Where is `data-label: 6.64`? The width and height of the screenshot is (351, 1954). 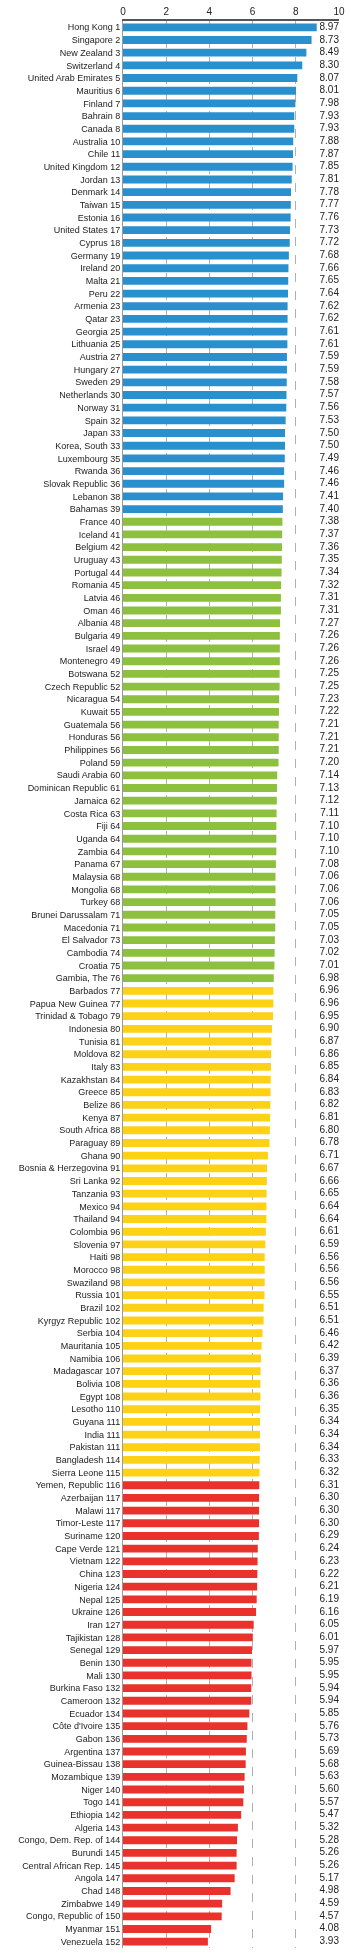 data-label: 6.64 is located at coordinates (329, 1218).